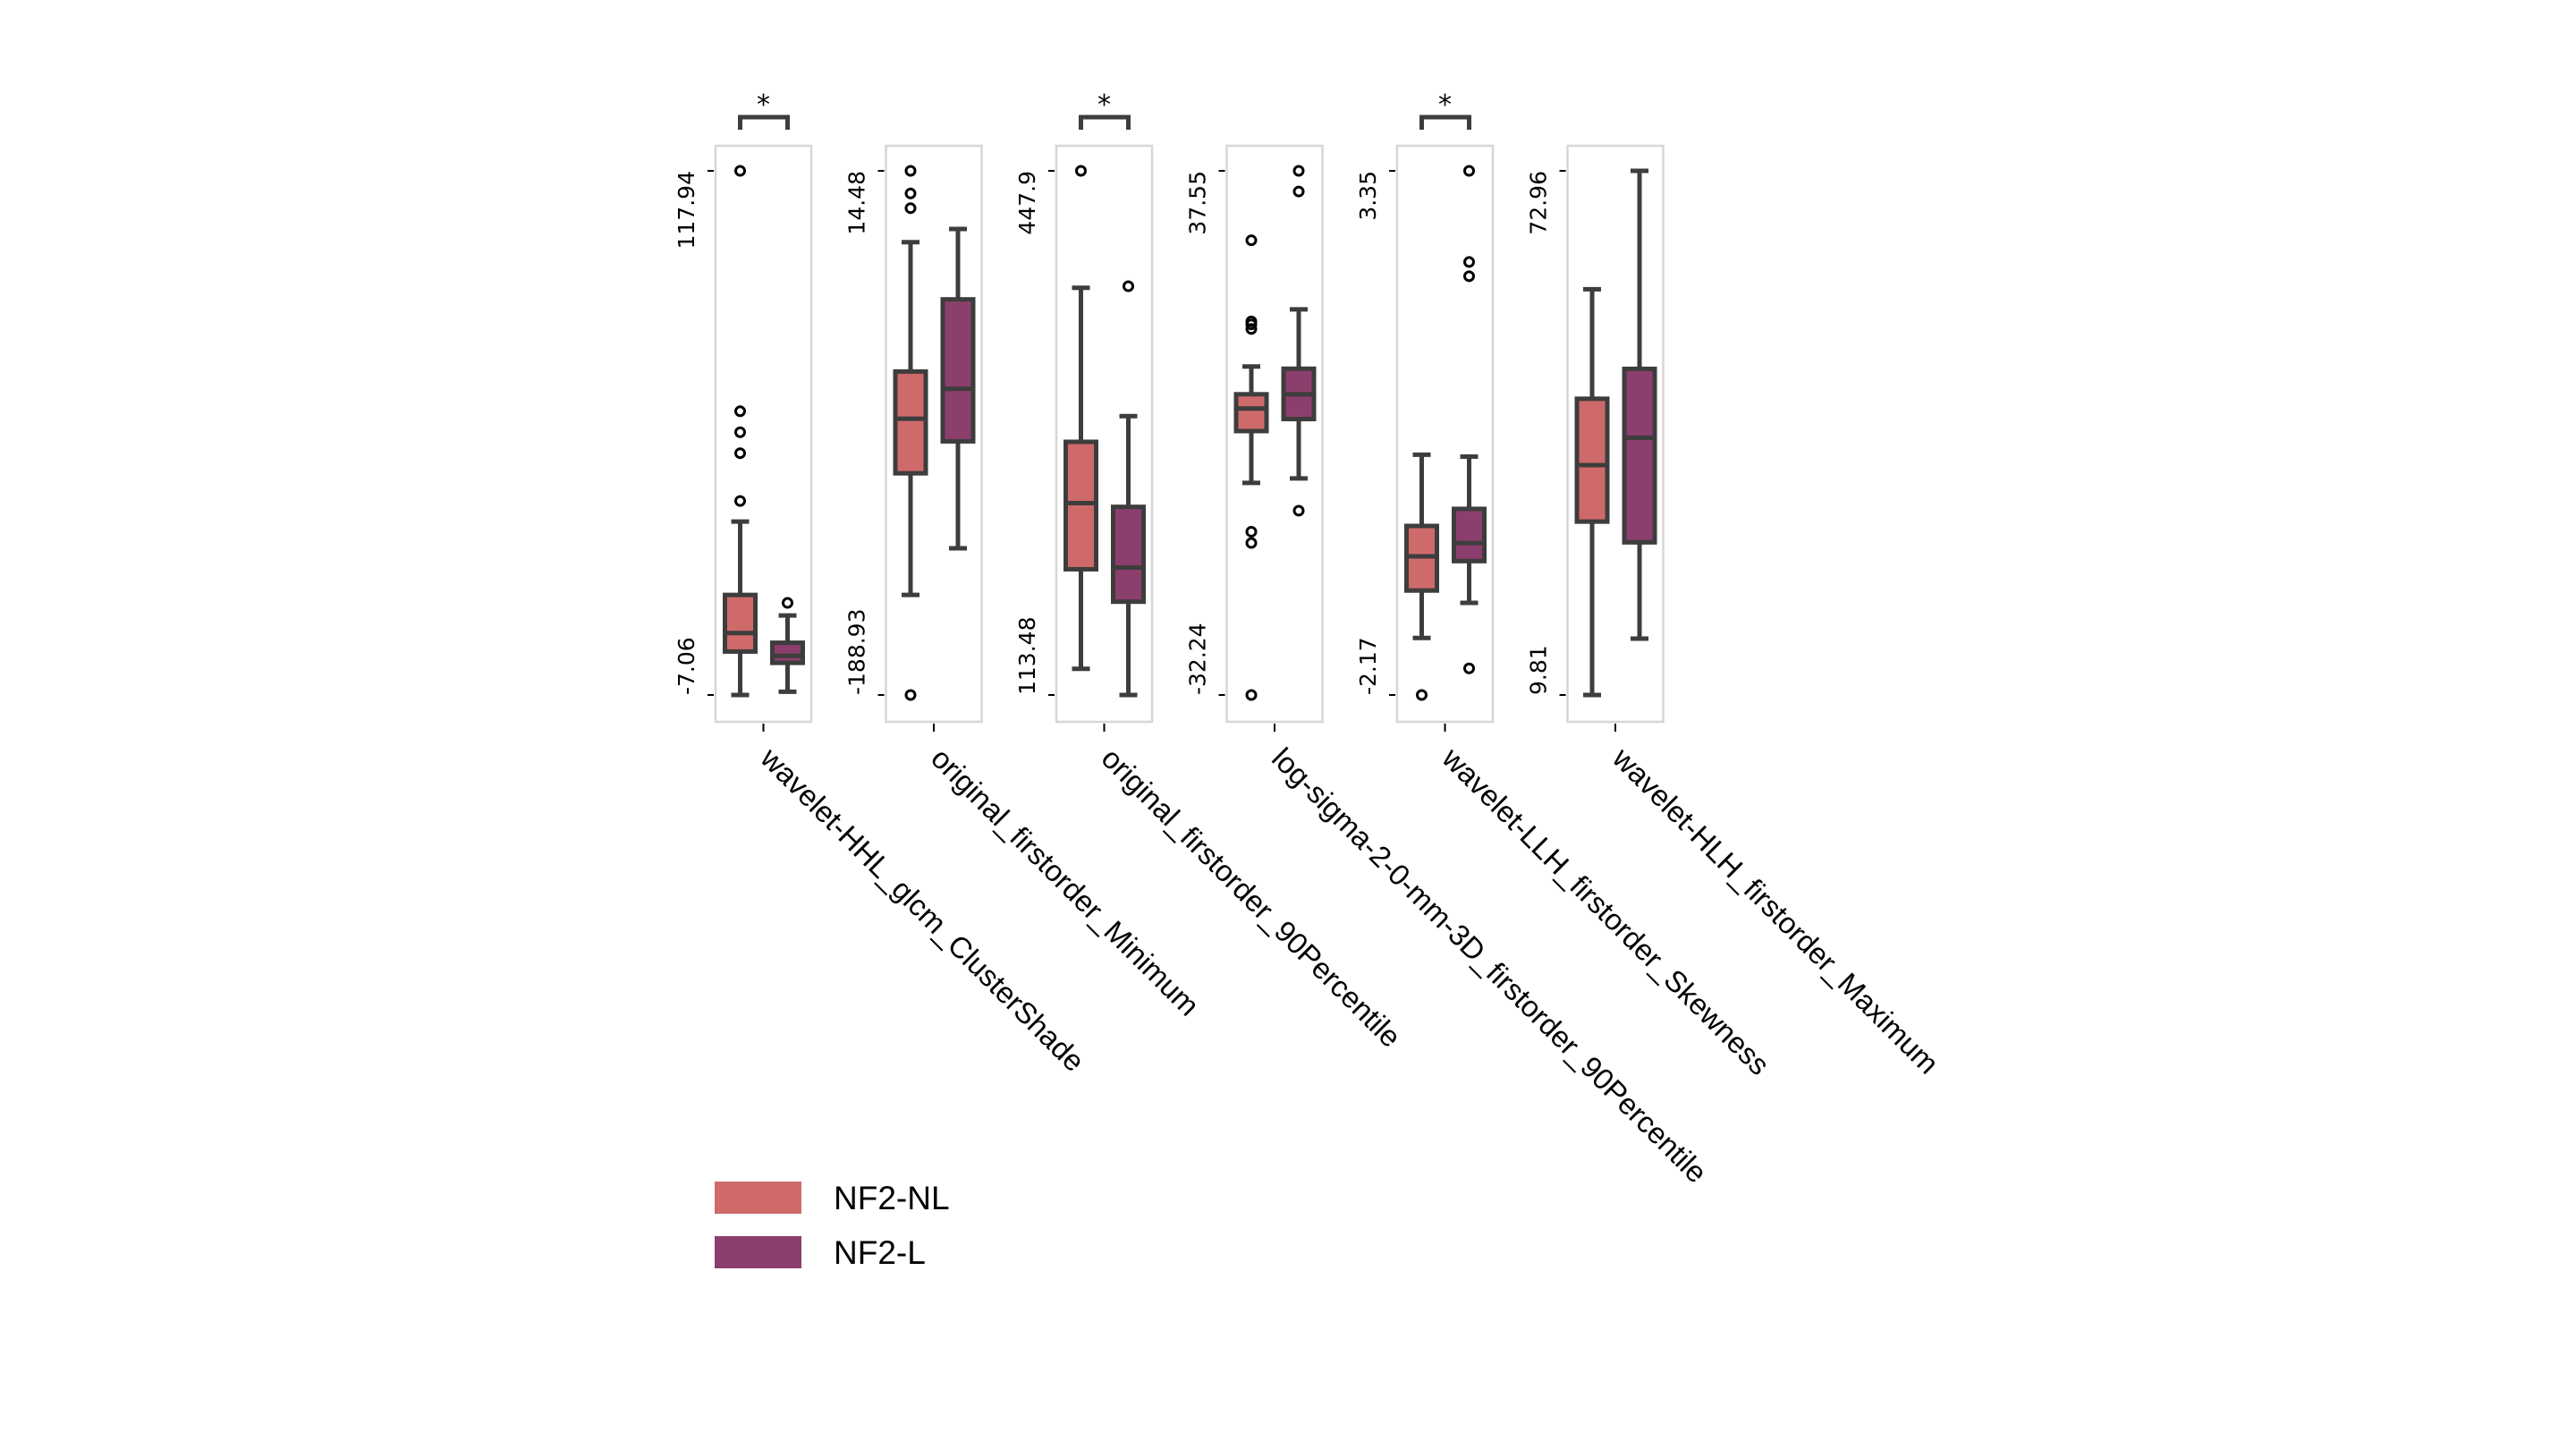 This screenshot has width=2576, height=1449. Describe the element at coordinates (1252, 897) in the screenshot. I see `x-tick-label: original_firstorder_90Percentile` at that location.